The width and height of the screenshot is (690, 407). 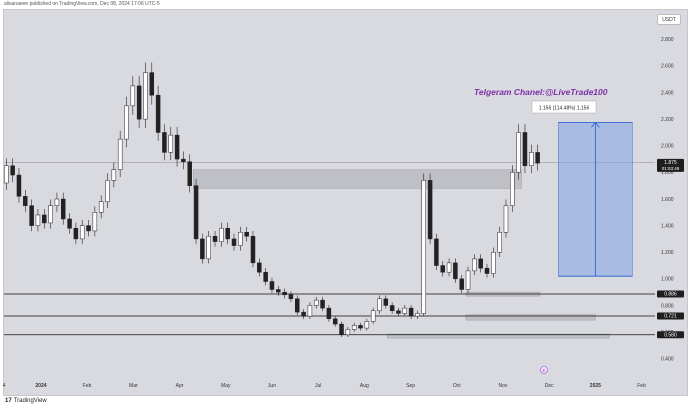 What do you see at coordinates (667, 226) in the screenshot?
I see `y-tick-label: 1.400` at bounding box center [667, 226].